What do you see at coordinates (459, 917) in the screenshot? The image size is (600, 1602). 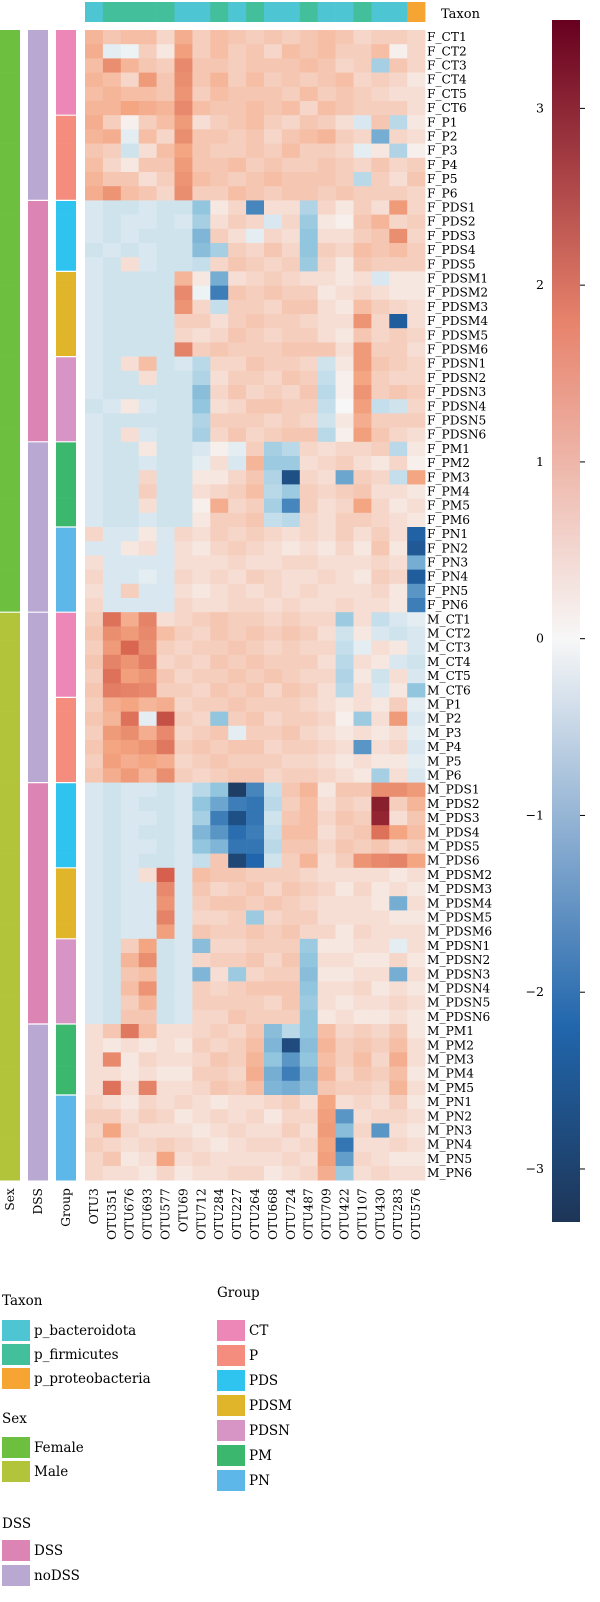 I see `row-label: M_PDSM5` at bounding box center [459, 917].